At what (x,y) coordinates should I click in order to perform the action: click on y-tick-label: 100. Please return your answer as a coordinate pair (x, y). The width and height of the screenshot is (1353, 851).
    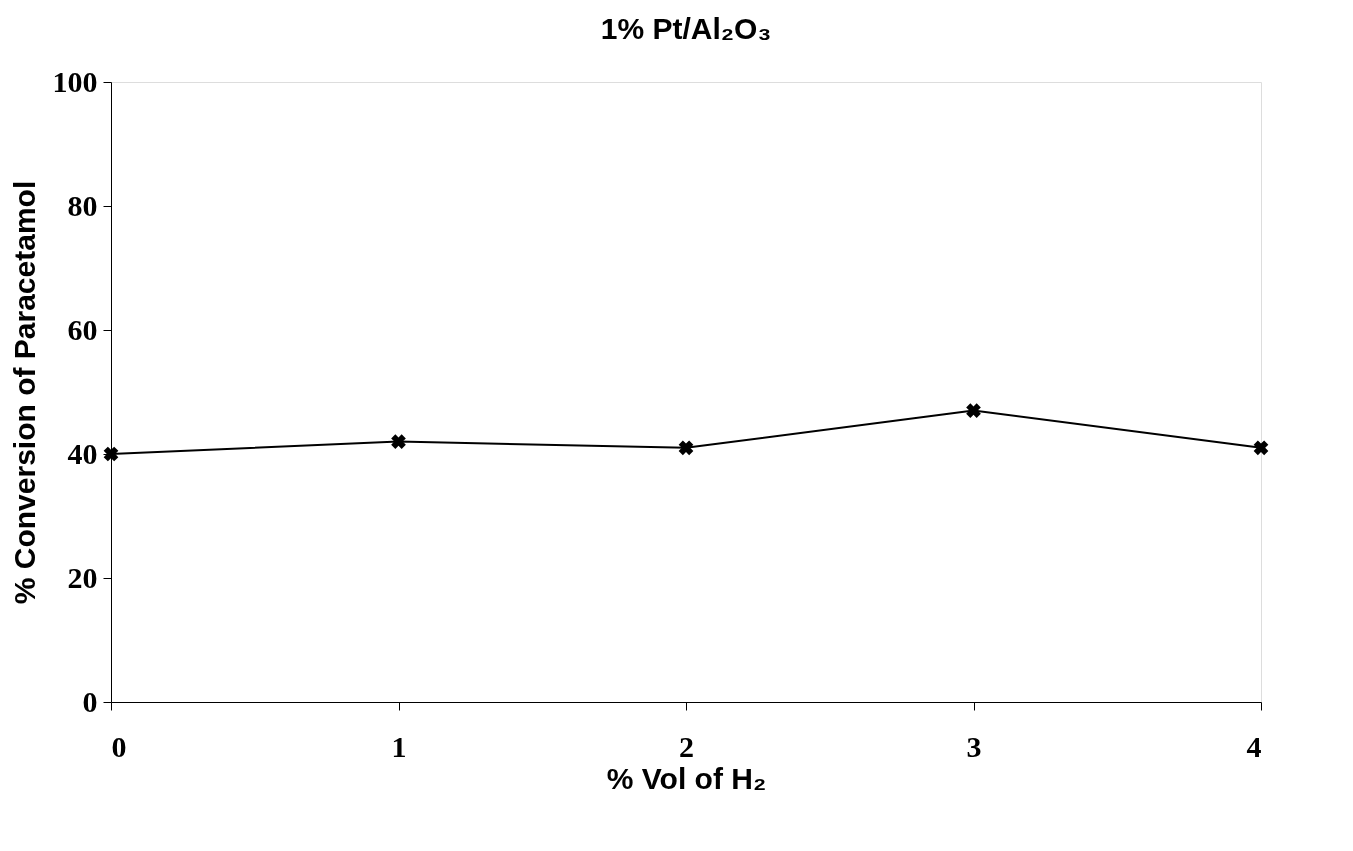
    Looking at the image, I should click on (75, 81).